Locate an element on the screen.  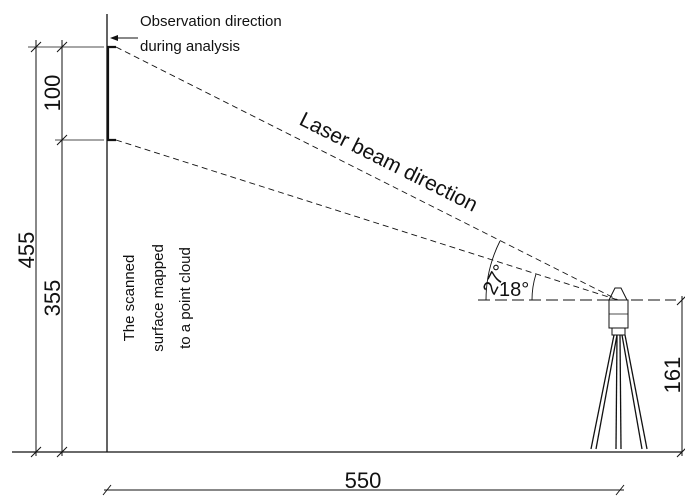
laser-scanner-icon is located at coordinates (618, 311).